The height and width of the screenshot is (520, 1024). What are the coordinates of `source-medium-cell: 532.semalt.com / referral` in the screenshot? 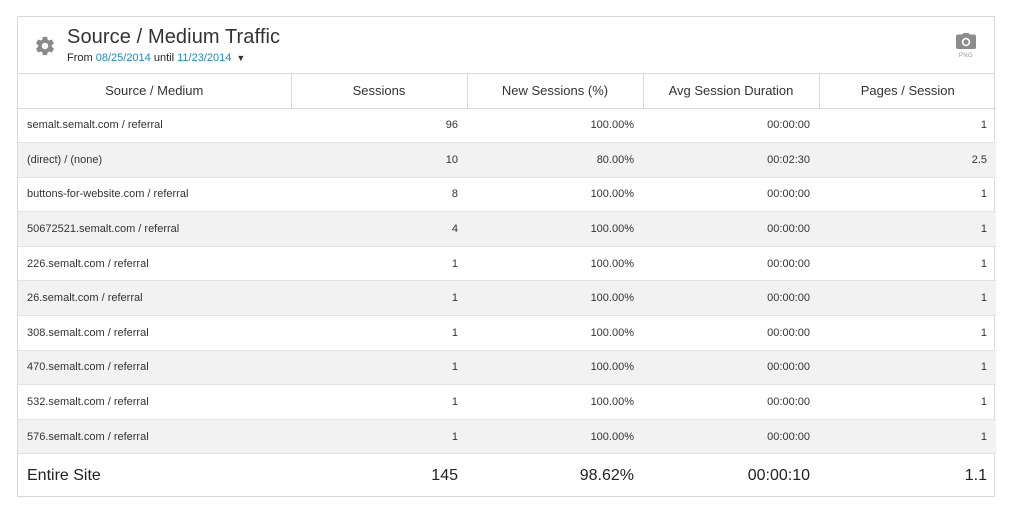 It's located at (154, 402).